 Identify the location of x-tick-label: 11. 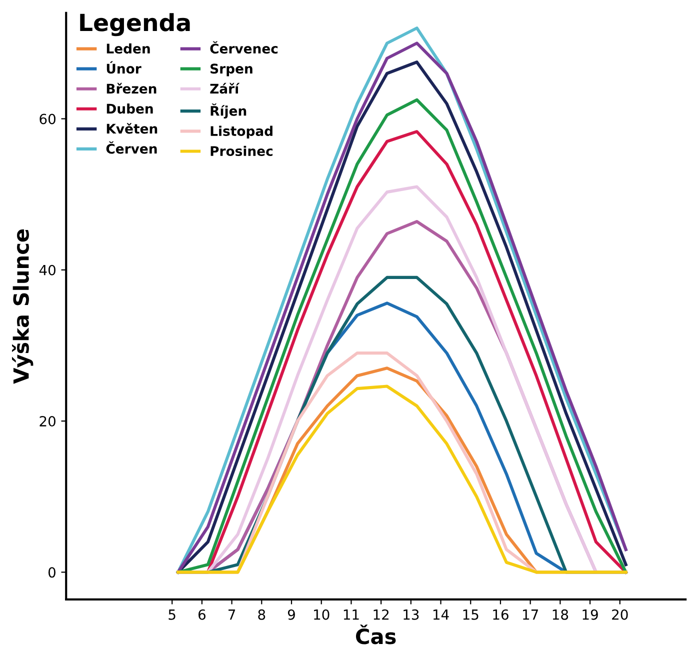
(351, 615).